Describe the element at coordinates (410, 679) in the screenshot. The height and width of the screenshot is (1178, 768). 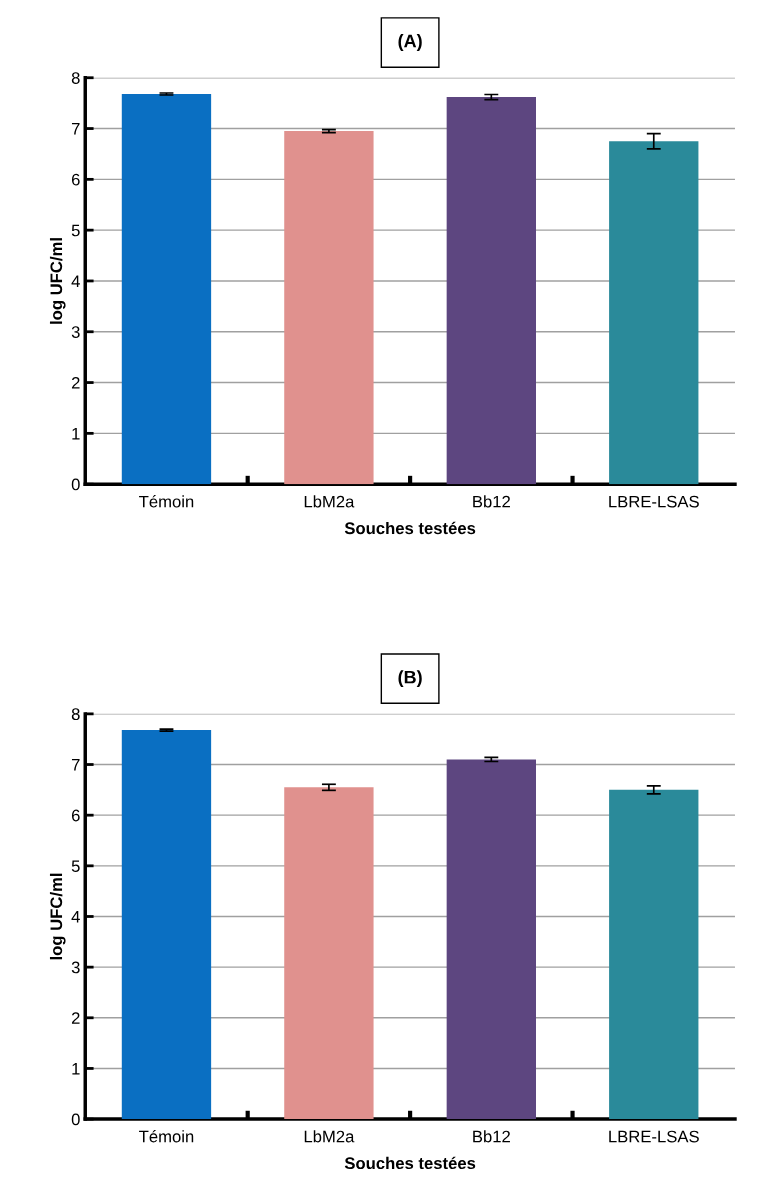
I see `chart-title: (B)` at that location.